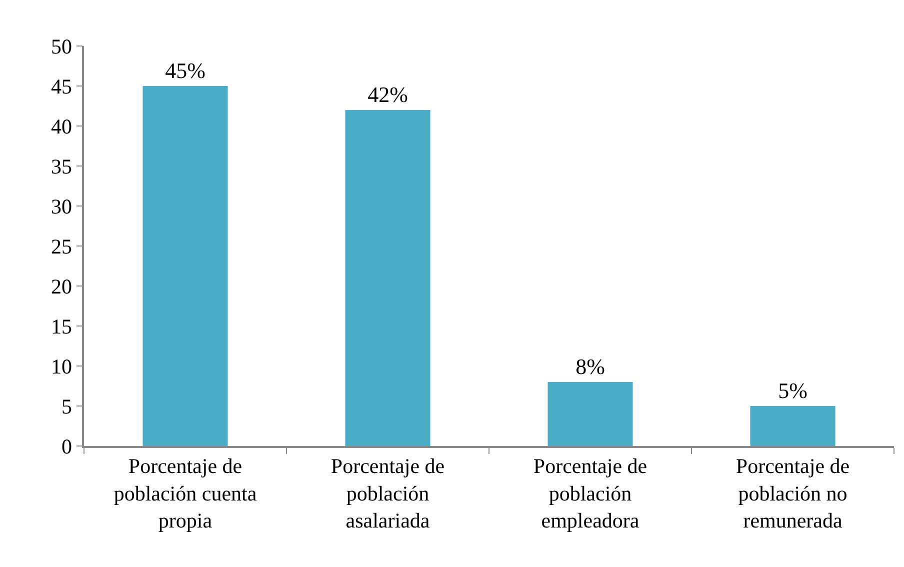 The width and height of the screenshot is (904, 567). Describe the element at coordinates (793, 493) in the screenshot. I see `x-tick-label: Porcentaje de población no remunerada` at that location.